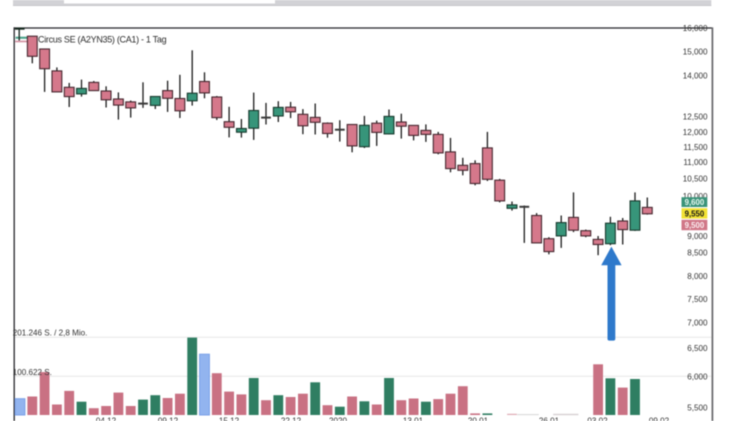 The image size is (750, 421). Describe the element at coordinates (338, 419) in the screenshot. I see `svg-text: 2020` at that location.